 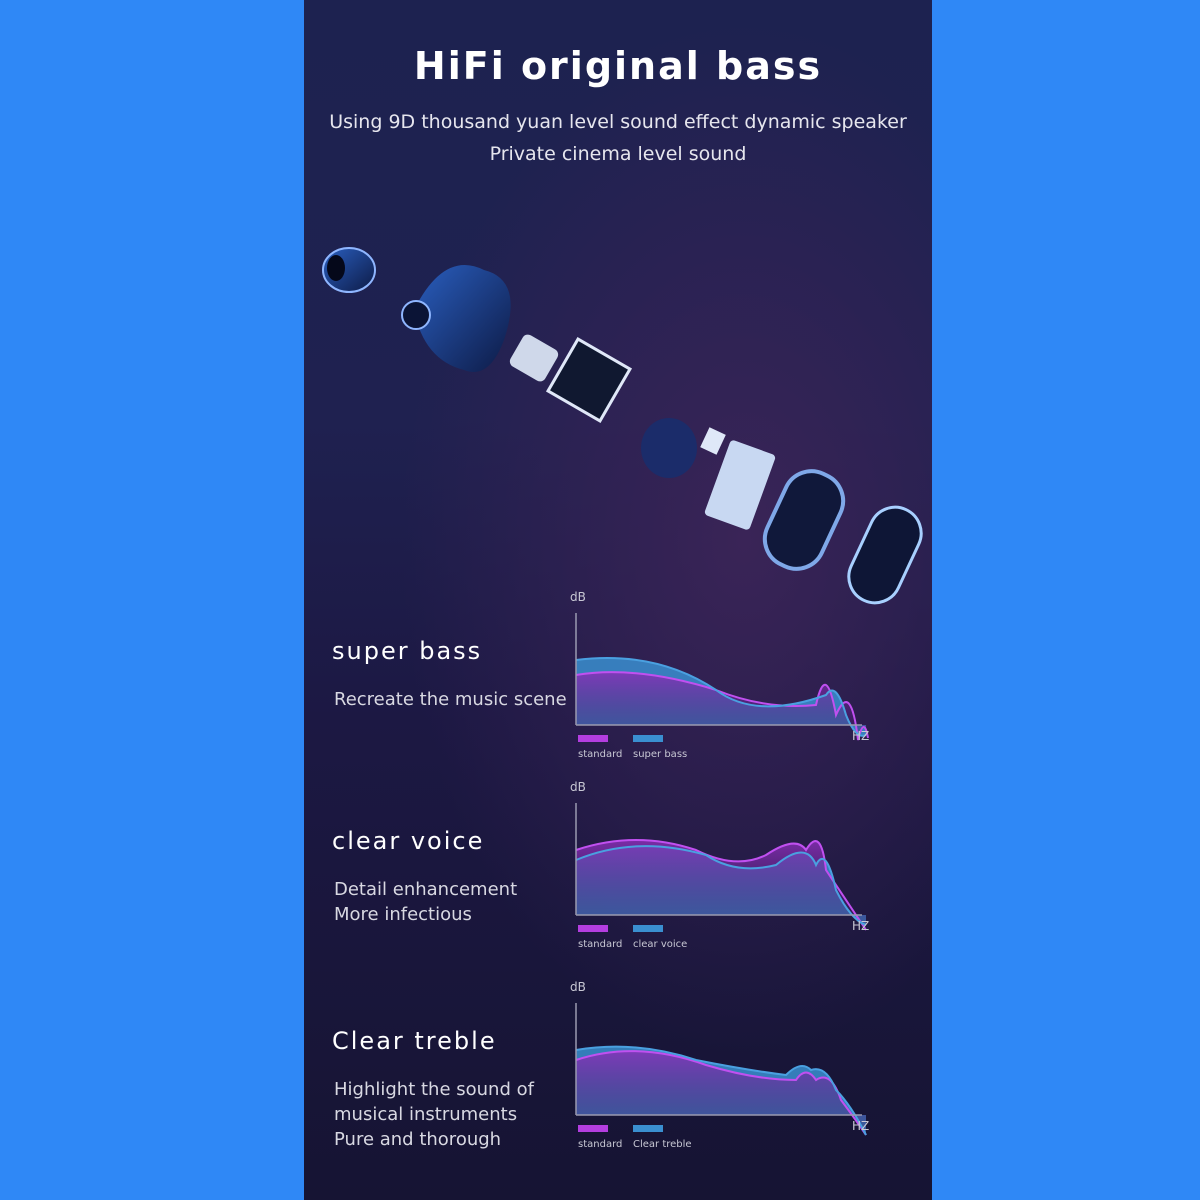 I want to click on frequency-response-chart: dB HZ standard Clear treble, so click(x=719, y=1075).